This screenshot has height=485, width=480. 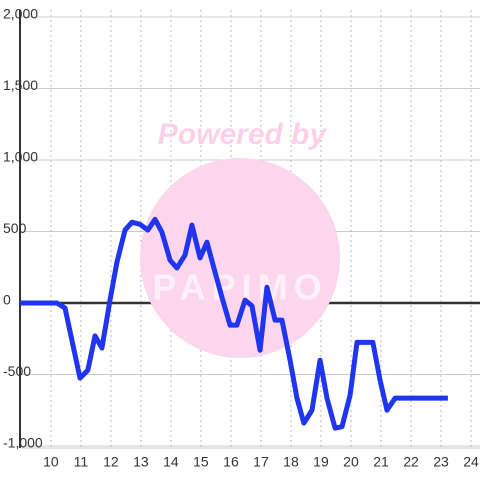 I want to click on x-tick-label: 22, so click(x=411, y=462).